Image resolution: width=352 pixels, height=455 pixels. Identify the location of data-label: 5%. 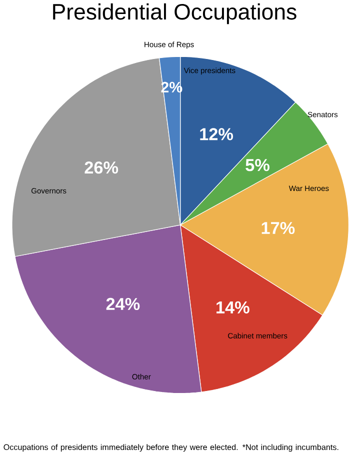
(258, 165).